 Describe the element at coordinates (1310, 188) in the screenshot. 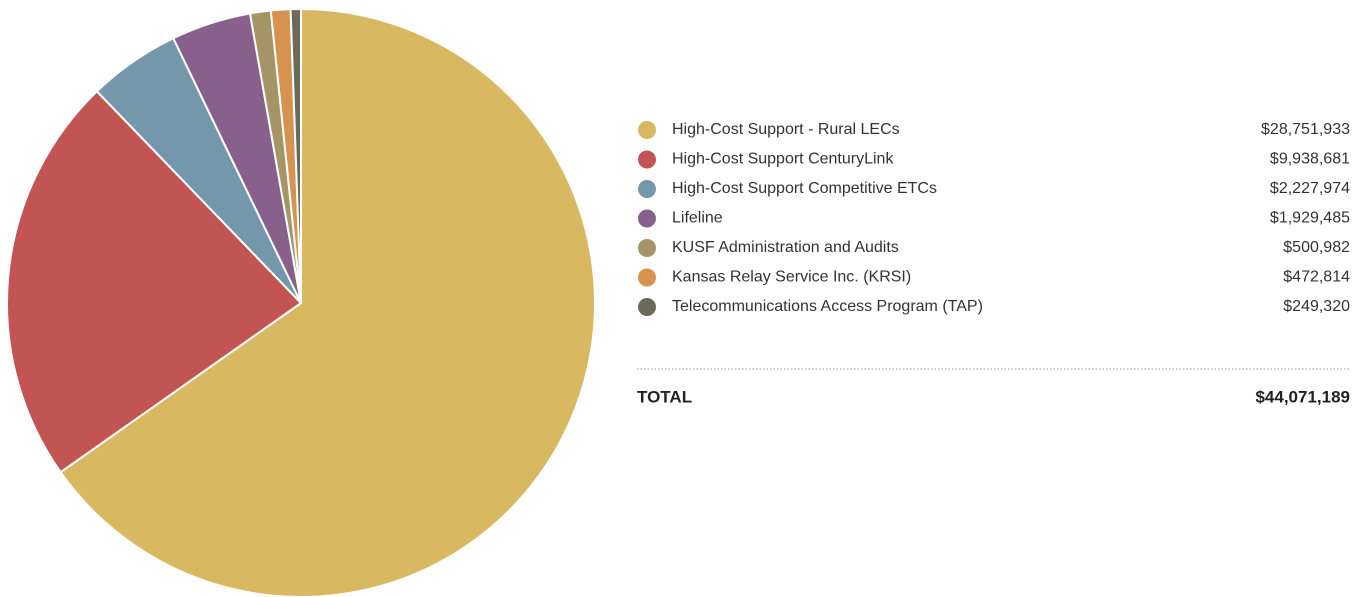

I see `value-label: $2,227,974` at that location.